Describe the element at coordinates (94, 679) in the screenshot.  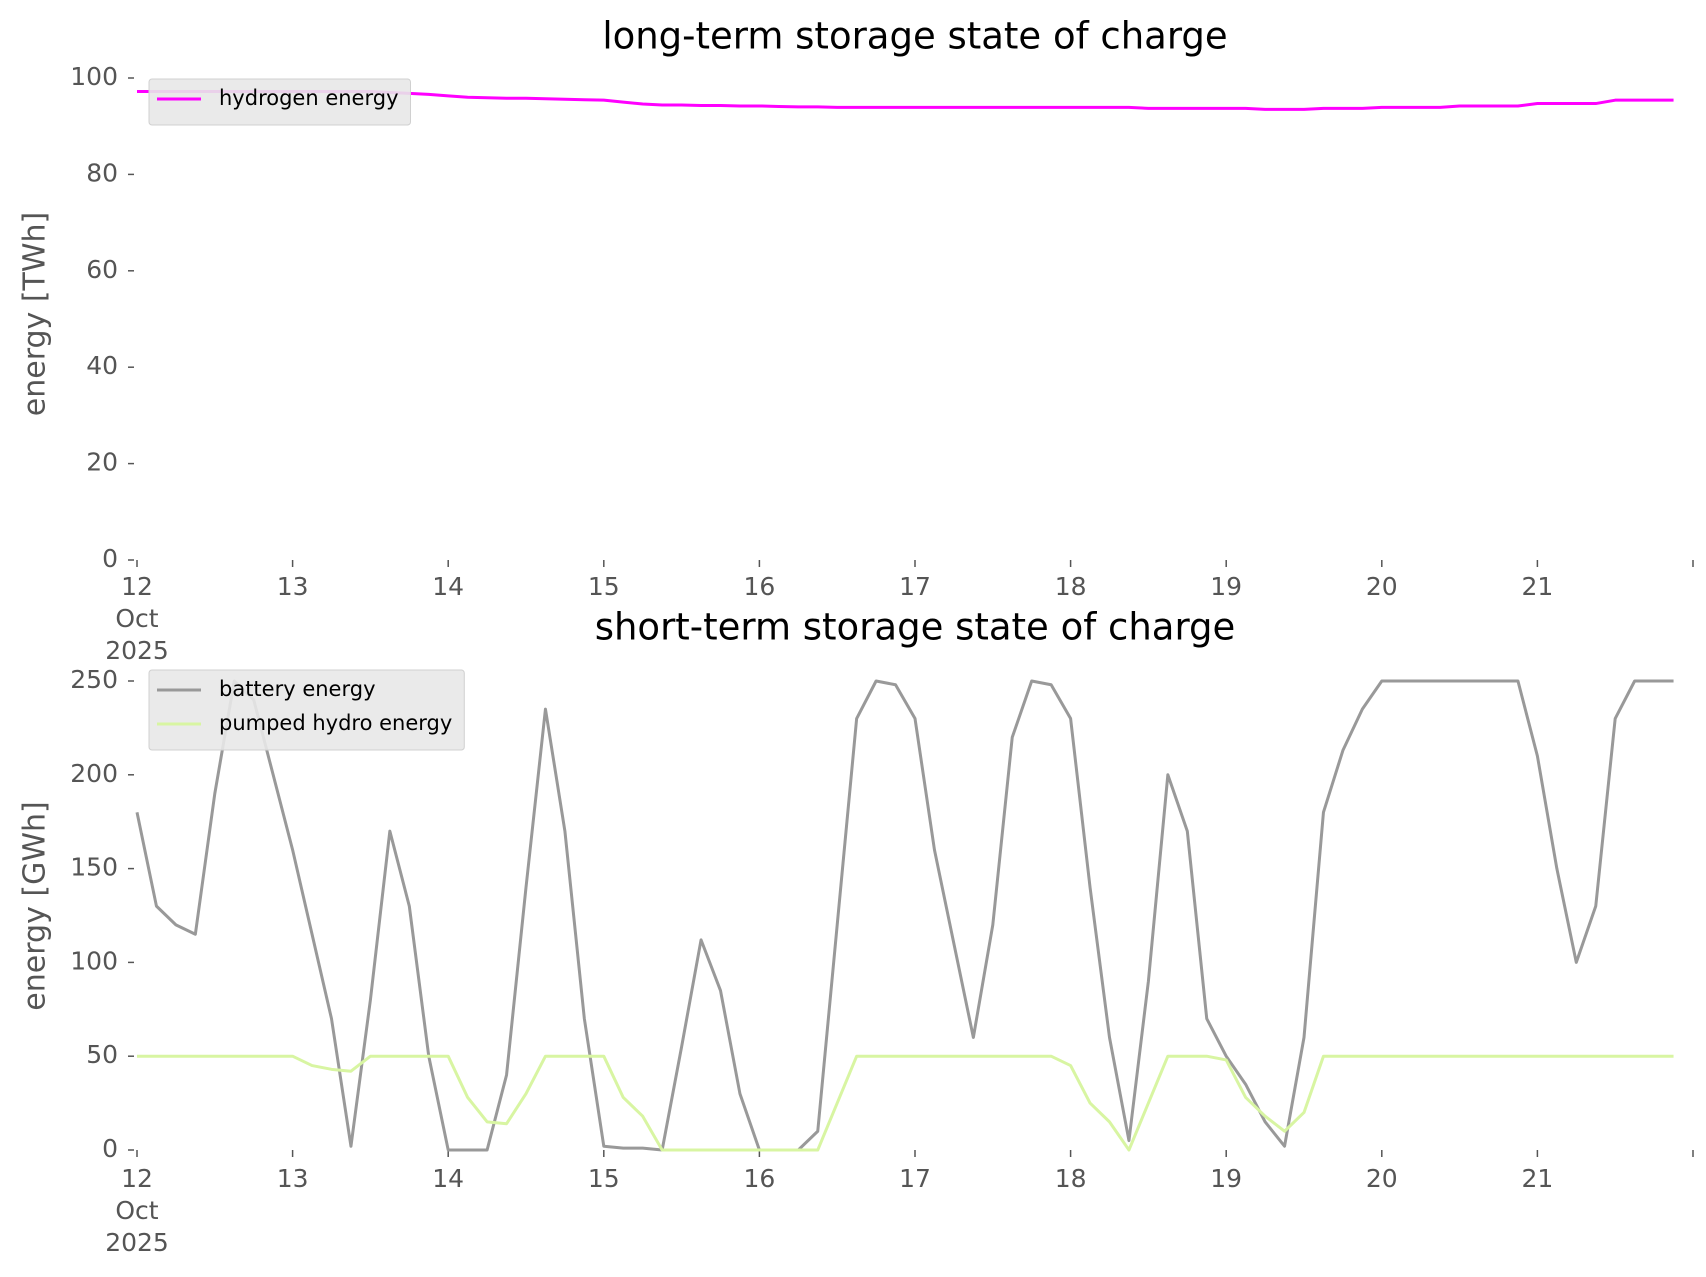
I see `y-tick-label: 250` at that location.